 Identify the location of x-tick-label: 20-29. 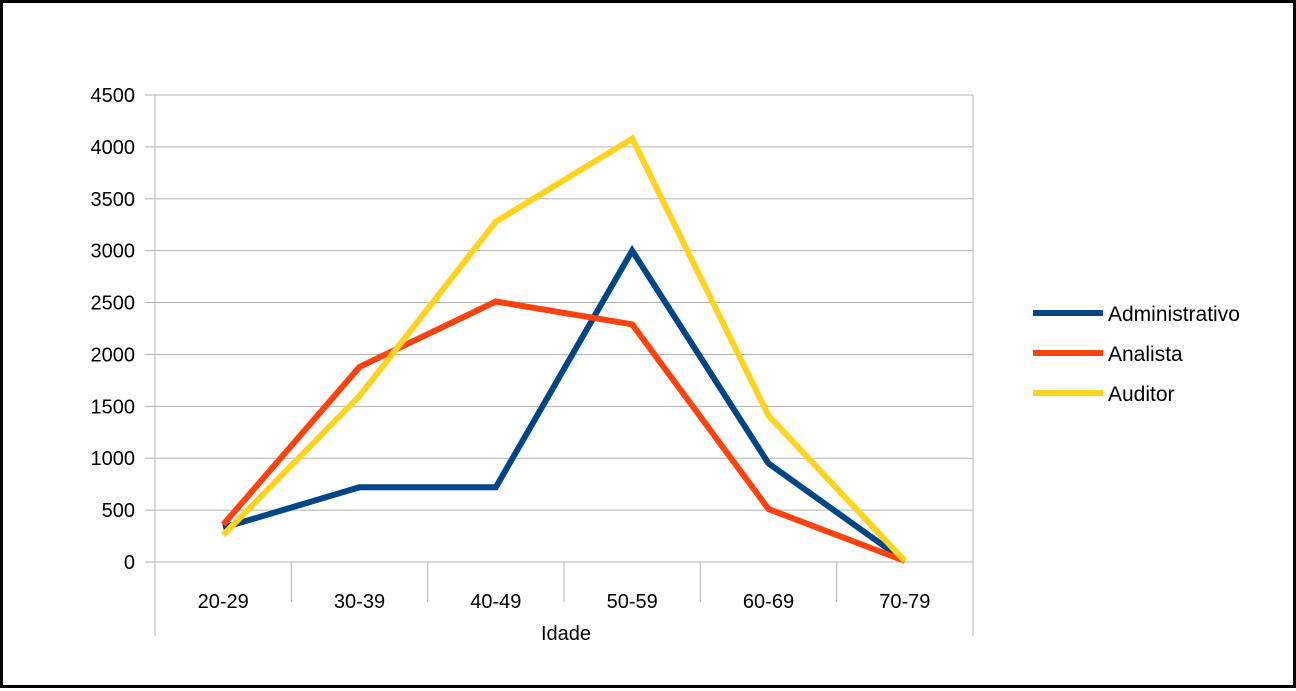
(223, 602).